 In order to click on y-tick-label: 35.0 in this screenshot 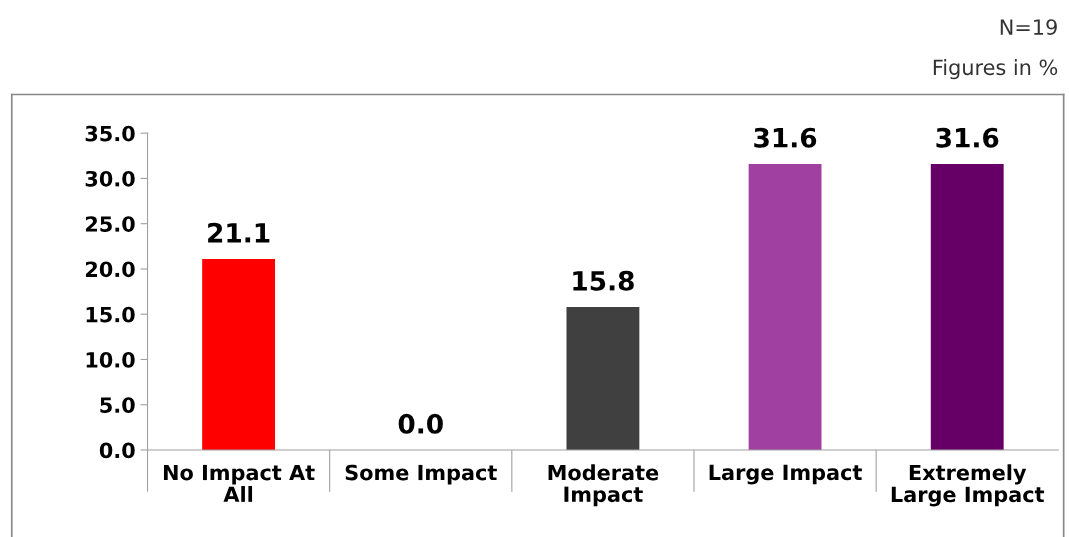, I will do `click(110, 133)`.